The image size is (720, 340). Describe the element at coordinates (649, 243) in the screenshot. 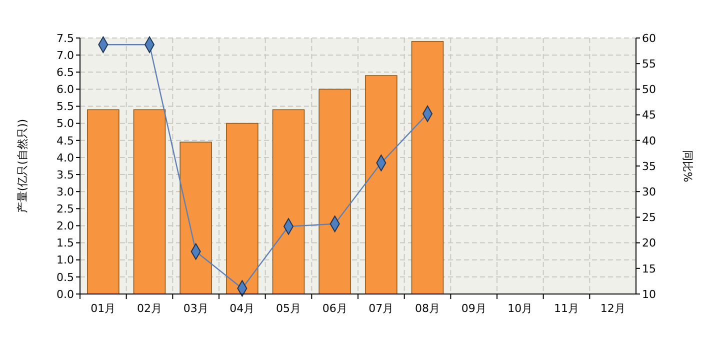

I see `y2-tick-label: 20` at that location.